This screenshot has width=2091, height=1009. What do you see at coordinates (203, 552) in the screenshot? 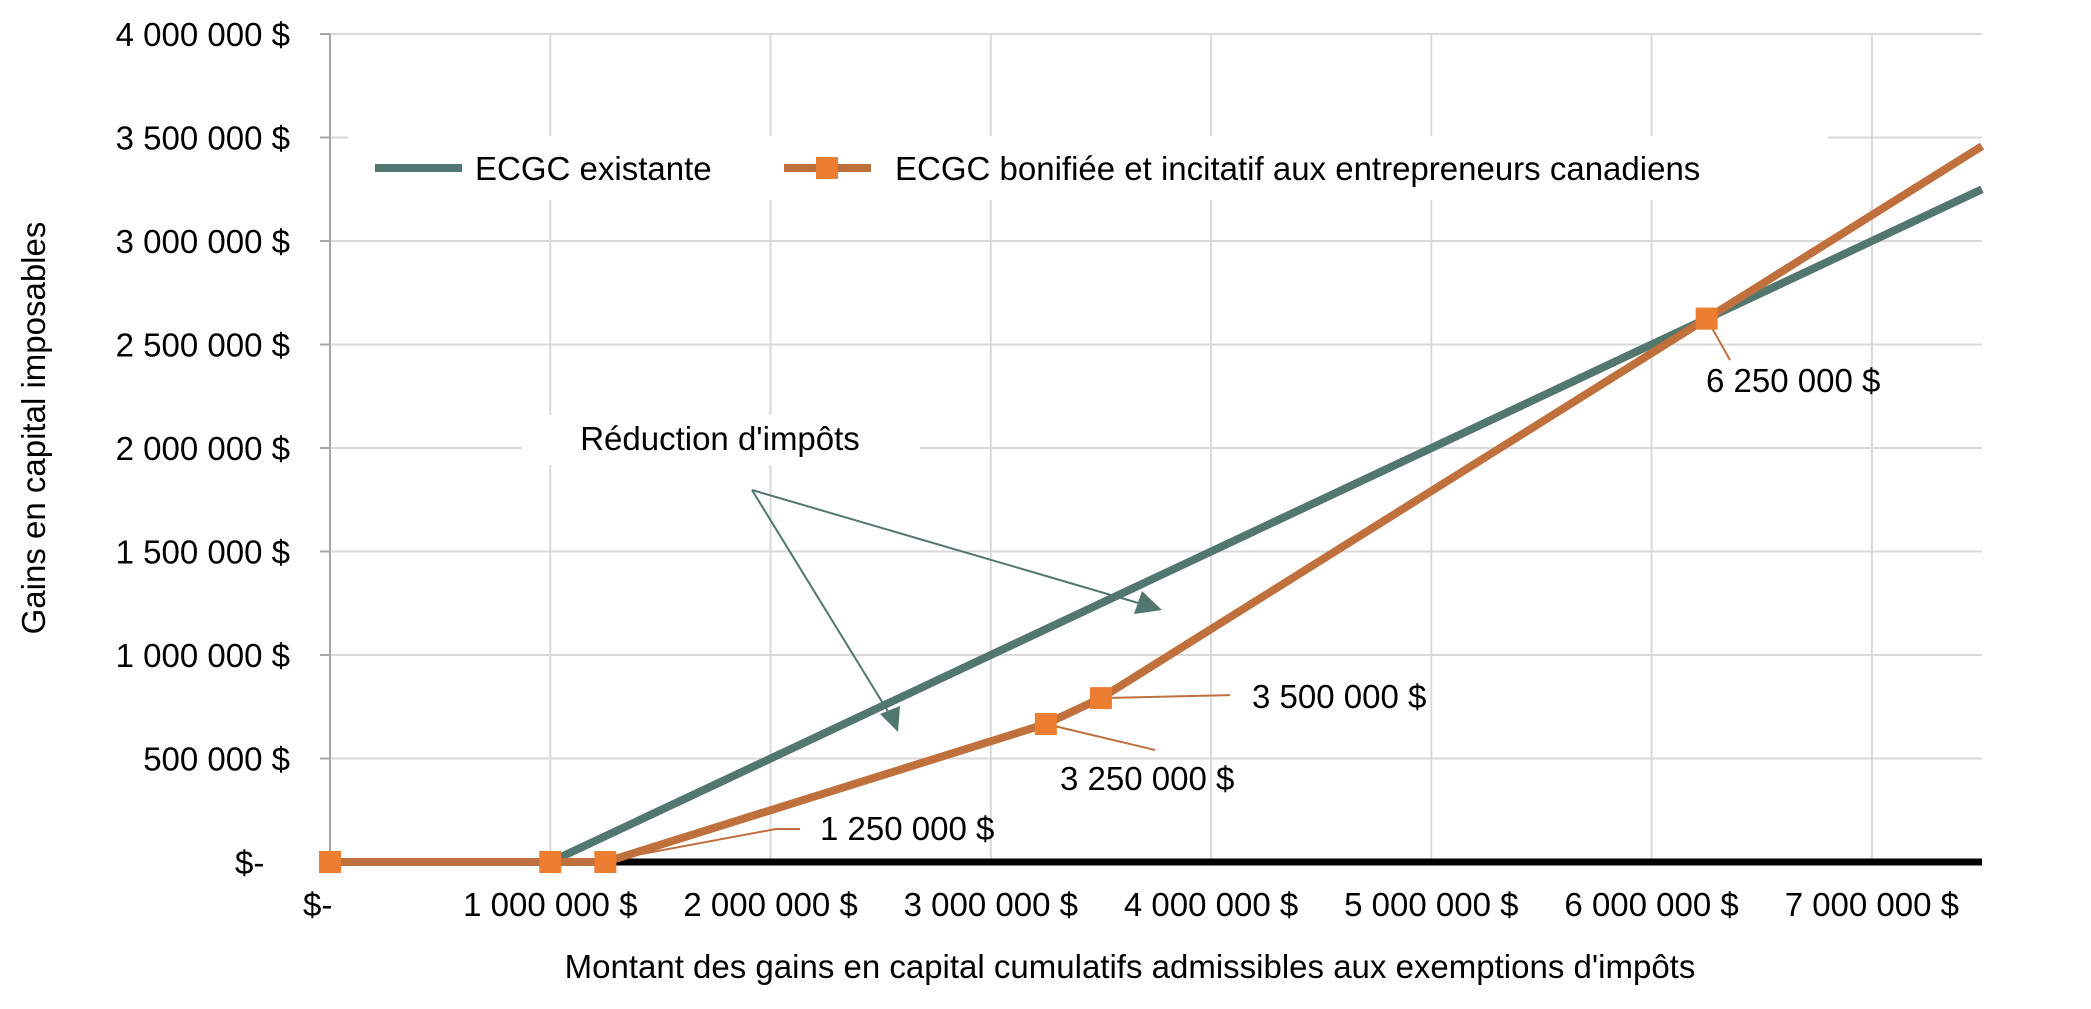
I see `y-tick-label: 1 500 000 $` at bounding box center [203, 552].